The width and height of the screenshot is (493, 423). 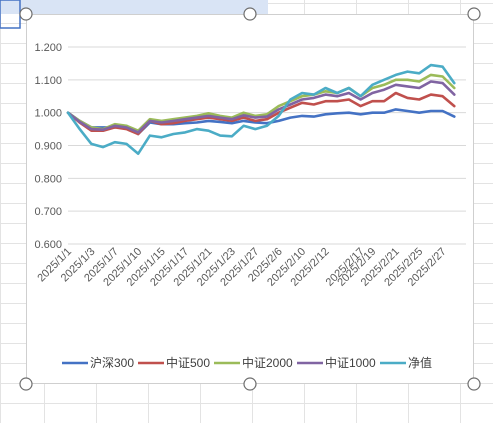 I want to click on chart-legend: 沪深300 中证500 中证2000 中证1000 净值, so click(x=247, y=362).